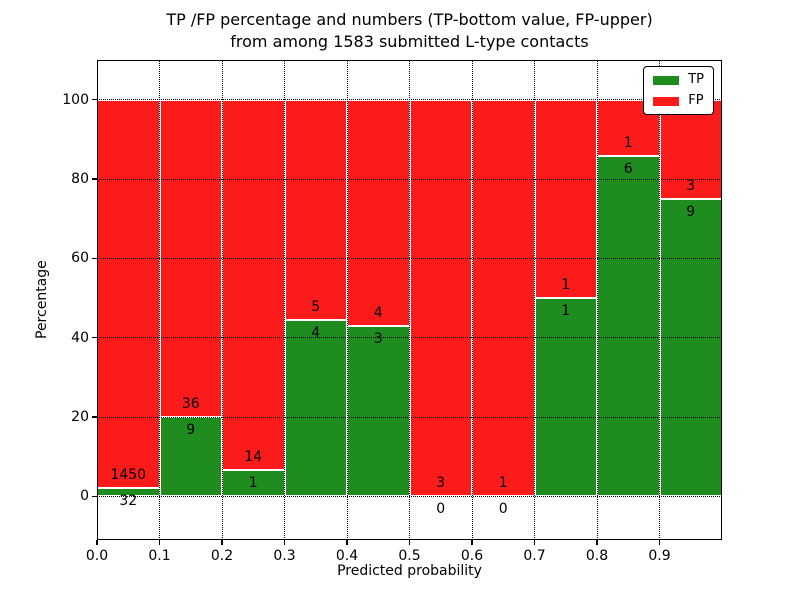  Describe the element at coordinates (678, 90) in the screenshot. I see `legend: TP FP` at that location.